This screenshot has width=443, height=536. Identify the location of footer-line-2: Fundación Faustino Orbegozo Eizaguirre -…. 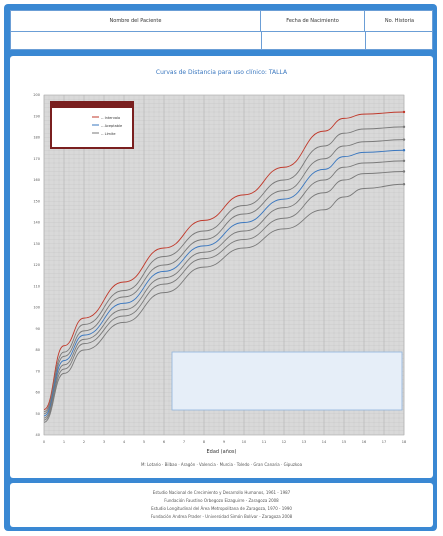
(221, 500).